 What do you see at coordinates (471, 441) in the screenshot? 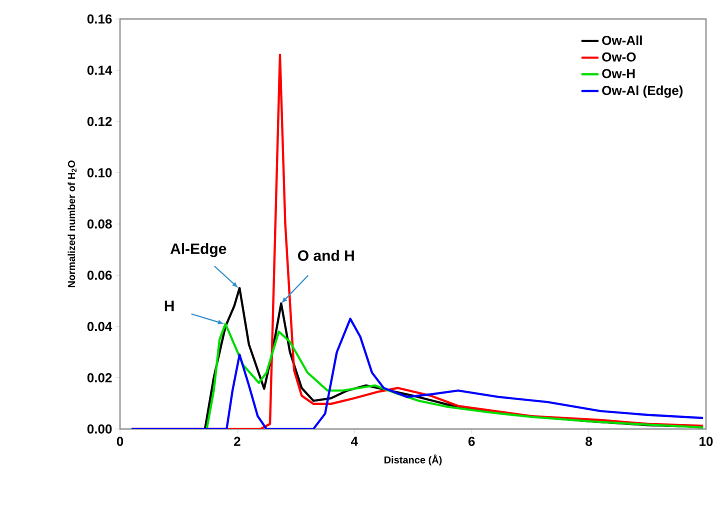
I see `x-tick-label: 6` at bounding box center [471, 441].